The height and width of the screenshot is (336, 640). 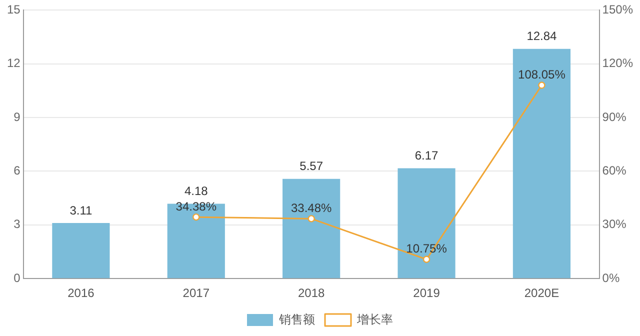 What do you see at coordinates (17, 171) in the screenshot?
I see `y-tick-label: 6` at bounding box center [17, 171].